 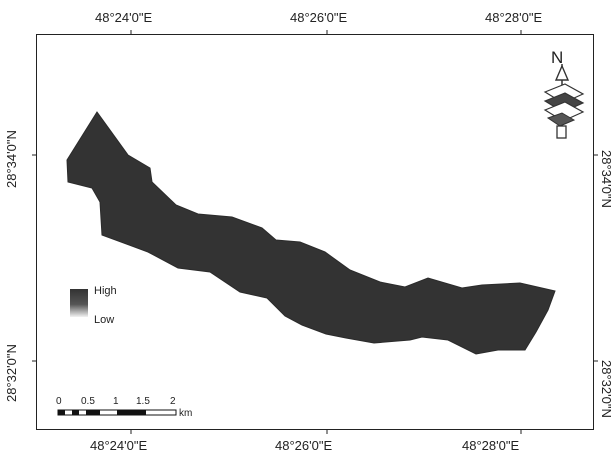 What do you see at coordinates (564, 101) in the screenshot?
I see `north-arrow-icon` at bounding box center [564, 101].